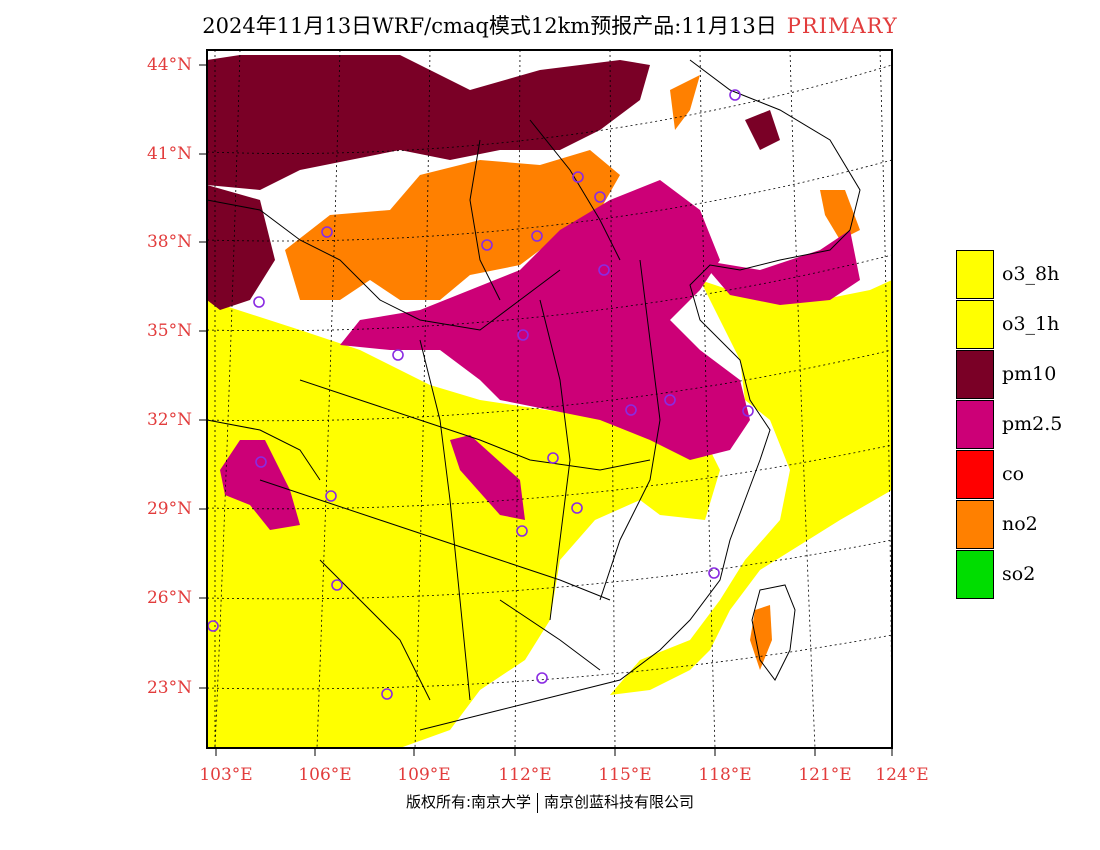  Describe the element at coordinates (169, 65) in the screenshot. I see `lat-label-44n: 44°N` at that location.